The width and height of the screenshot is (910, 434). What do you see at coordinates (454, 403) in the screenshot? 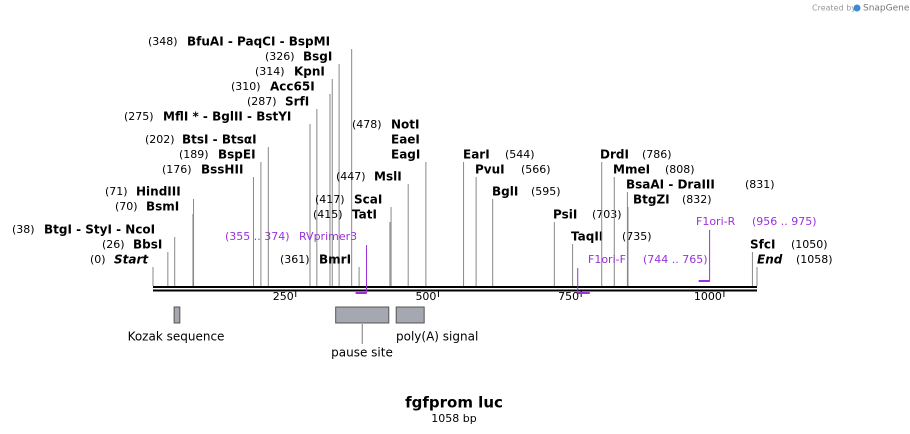
I see `title: fgfprom luc` at bounding box center [454, 403].